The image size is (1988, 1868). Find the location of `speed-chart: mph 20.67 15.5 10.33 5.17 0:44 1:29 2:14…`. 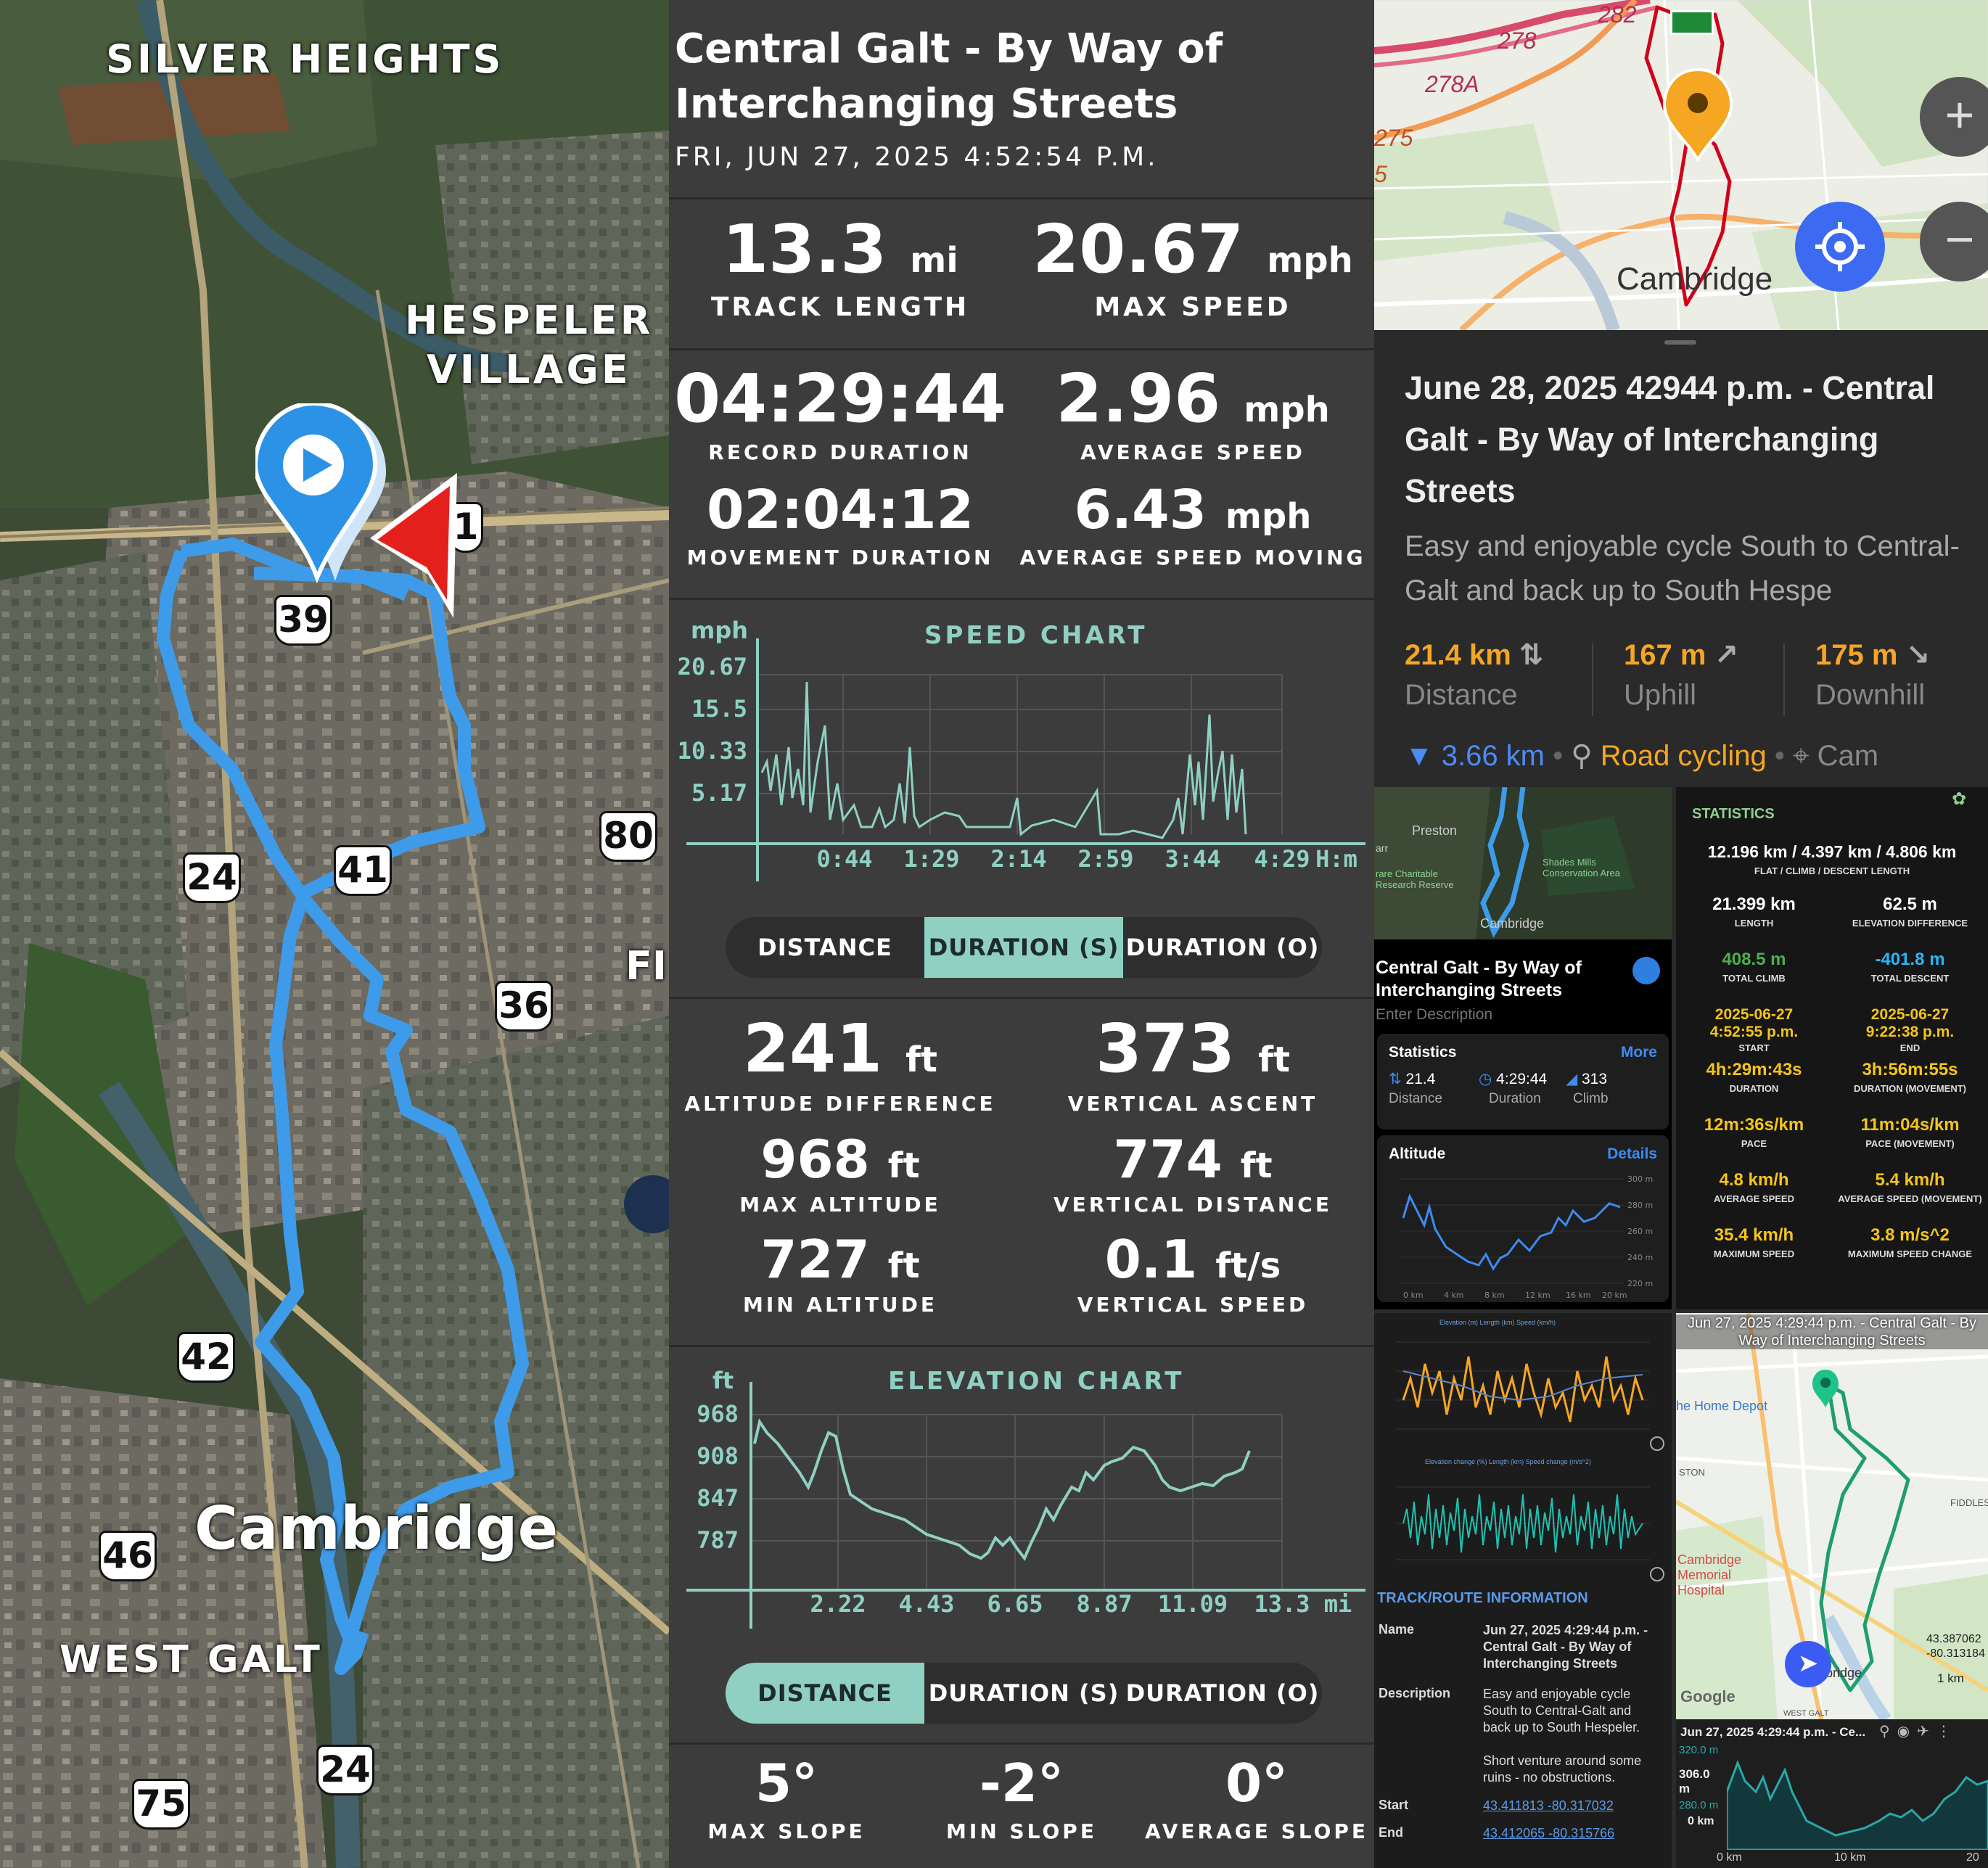

speed-chart: mph 20.67 15.5 10.33 5.17 0:44 1:29 2:14… is located at coordinates (1021, 751).